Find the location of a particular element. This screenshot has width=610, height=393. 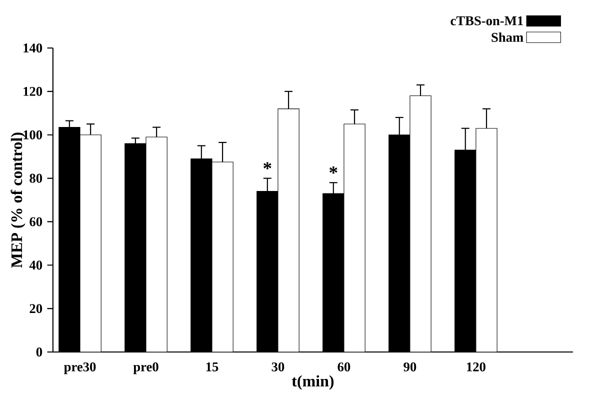

y-tick-label: 80 is located at coordinates (36, 178).